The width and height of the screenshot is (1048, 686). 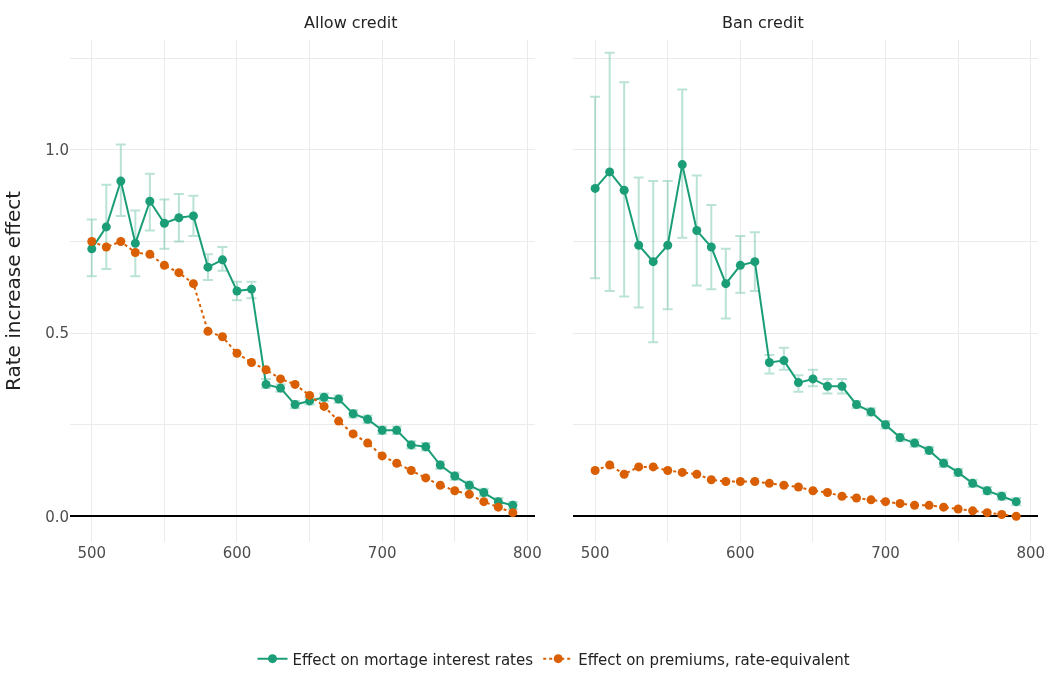 What do you see at coordinates (13, 291) in the screenshot?
I see `y-axis-title: Rate increase effect` at bounding box center [13, 291].